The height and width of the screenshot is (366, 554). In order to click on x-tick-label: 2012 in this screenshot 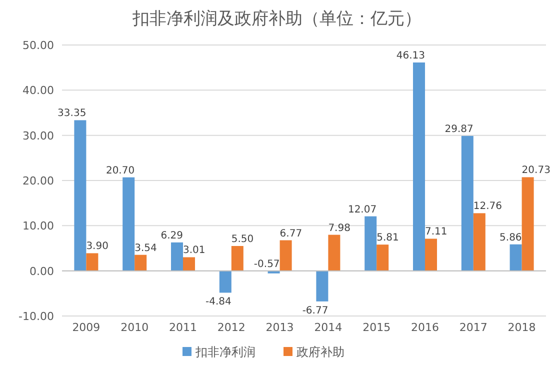, I will do `click(231, 327)`.